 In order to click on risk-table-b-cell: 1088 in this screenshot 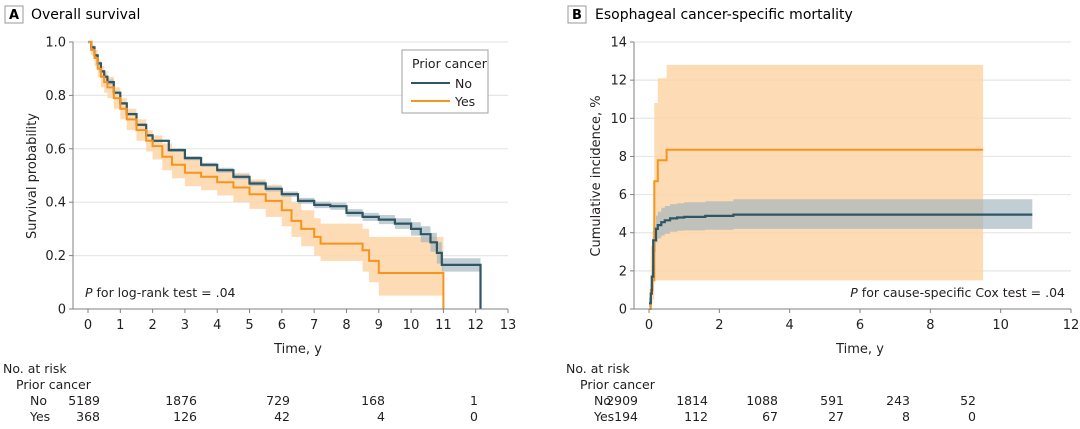, I will do `click(762, 400)`.